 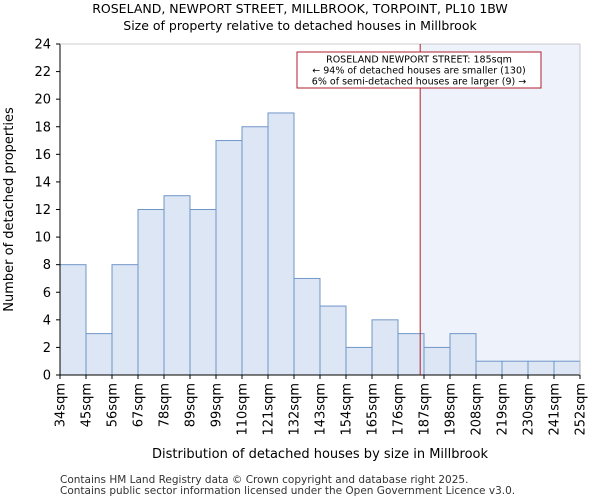 I want to click on bar-143sqm, so click(x=333, y=340).